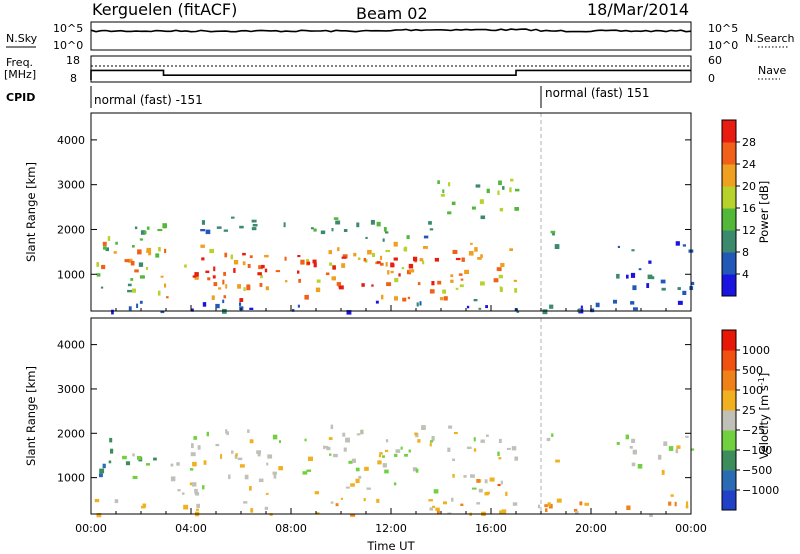 This screenshot has width=800, height=554. What do you see at coordinates (394, 471) in the screenshot?
I see `velocity-cells` at bounding box center [394, 471].